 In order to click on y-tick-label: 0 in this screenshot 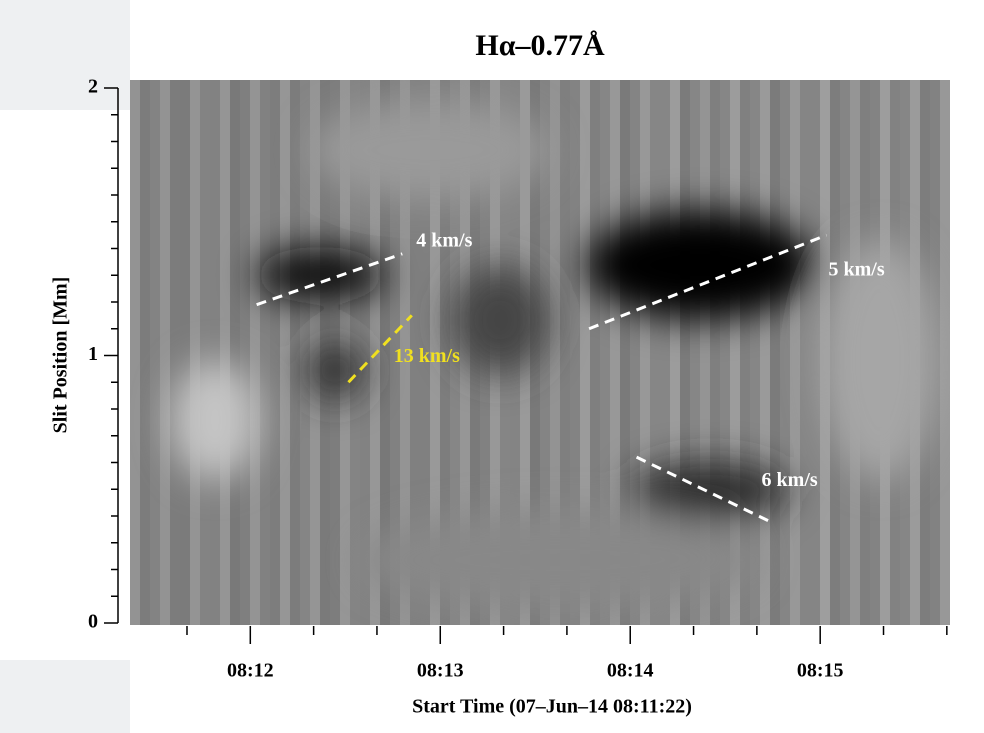, I will do `click(93, 622)`.